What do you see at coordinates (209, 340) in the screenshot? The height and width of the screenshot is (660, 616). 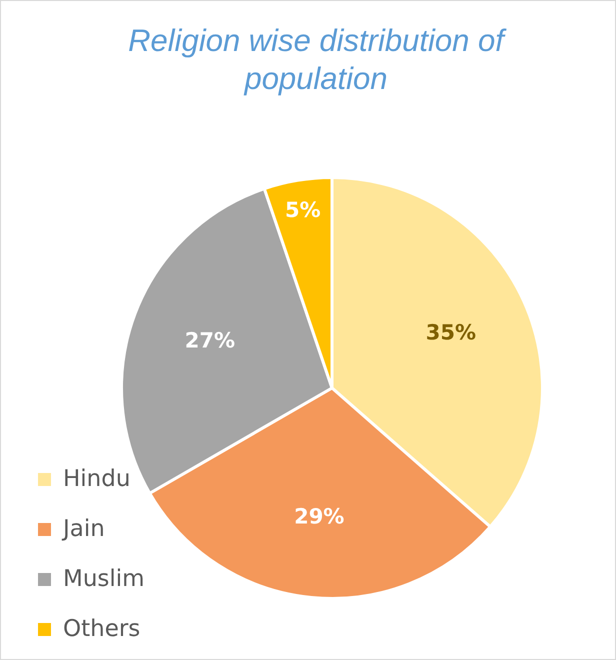 I see `data-label: 27%` at bounding box center [209, 340].